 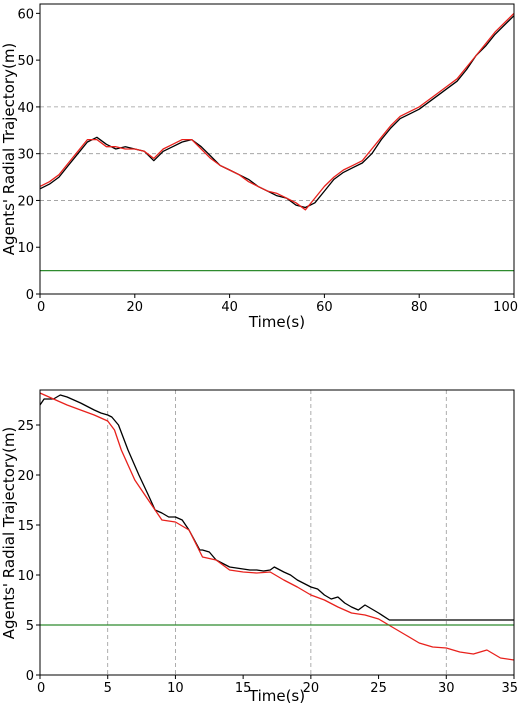 What do you see at coordinates (229, 307) in the screenshot?
I see `x-tick-label: 40` at bounding box center [229, 307].